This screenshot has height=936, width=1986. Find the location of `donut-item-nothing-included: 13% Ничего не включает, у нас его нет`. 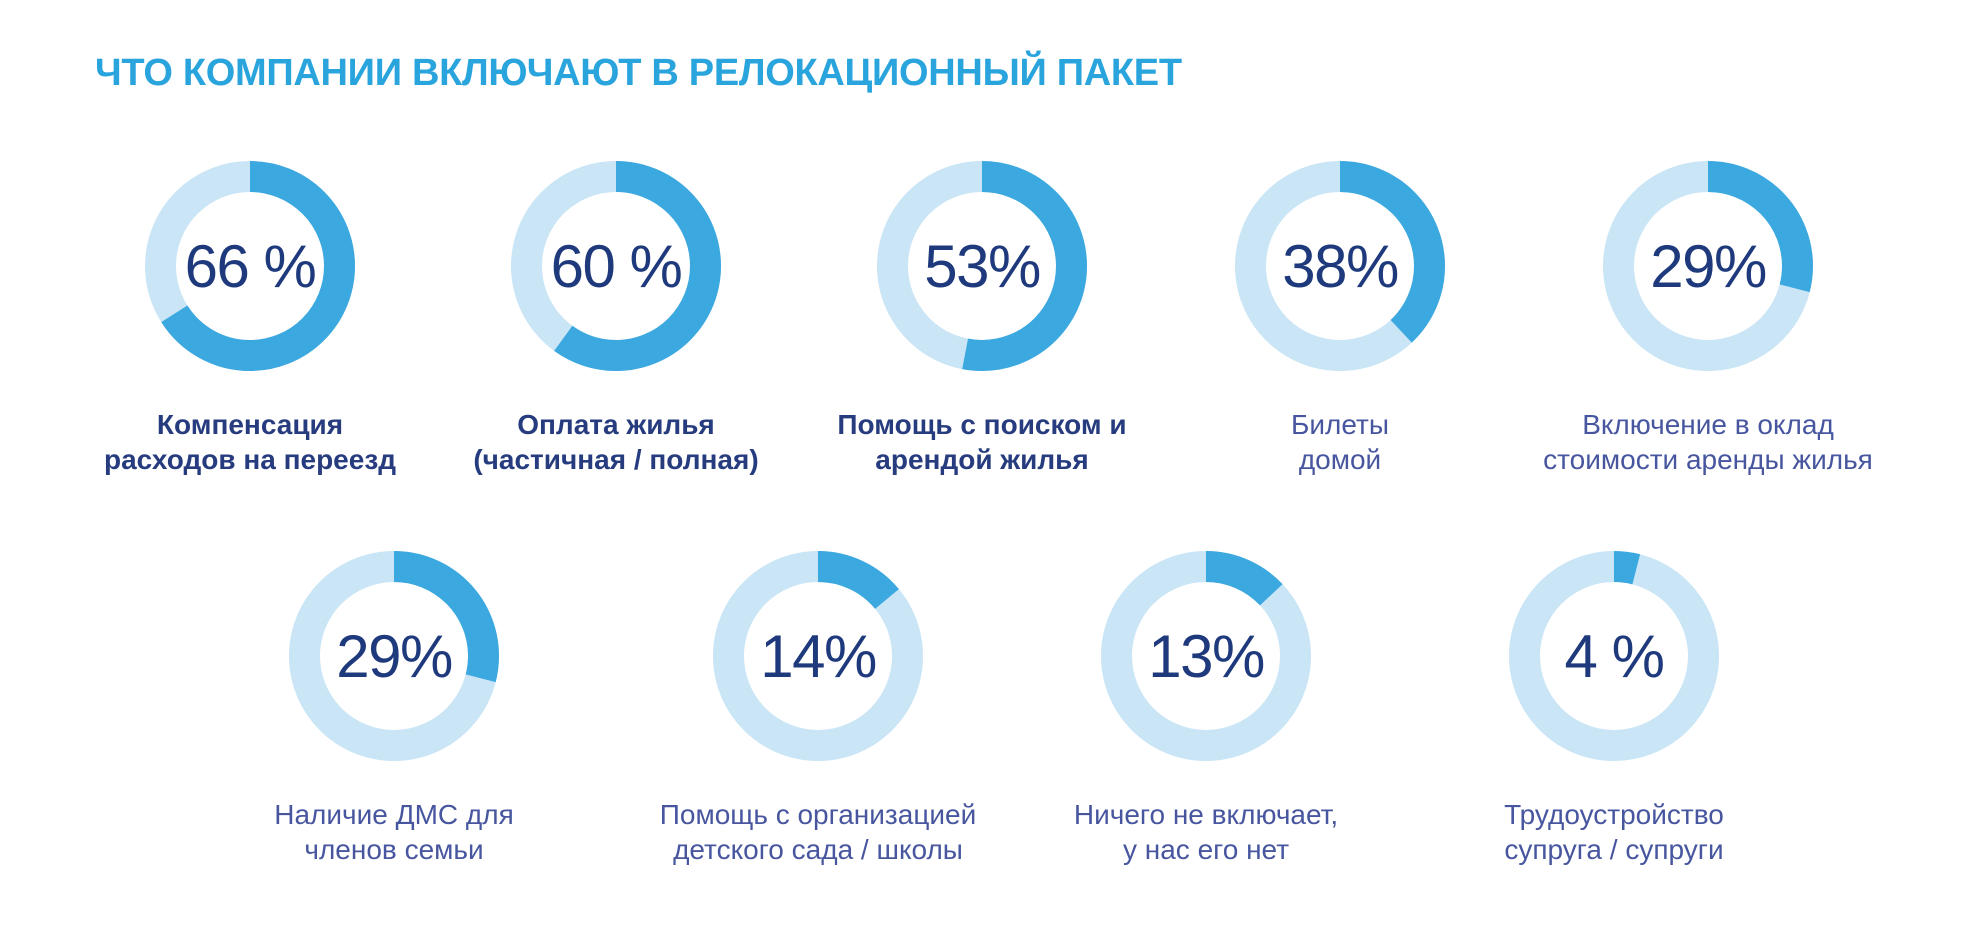

donut-item-nothing-included: 13% Ничего не включает, у нас его нет is located at coordinates (1206, 709).